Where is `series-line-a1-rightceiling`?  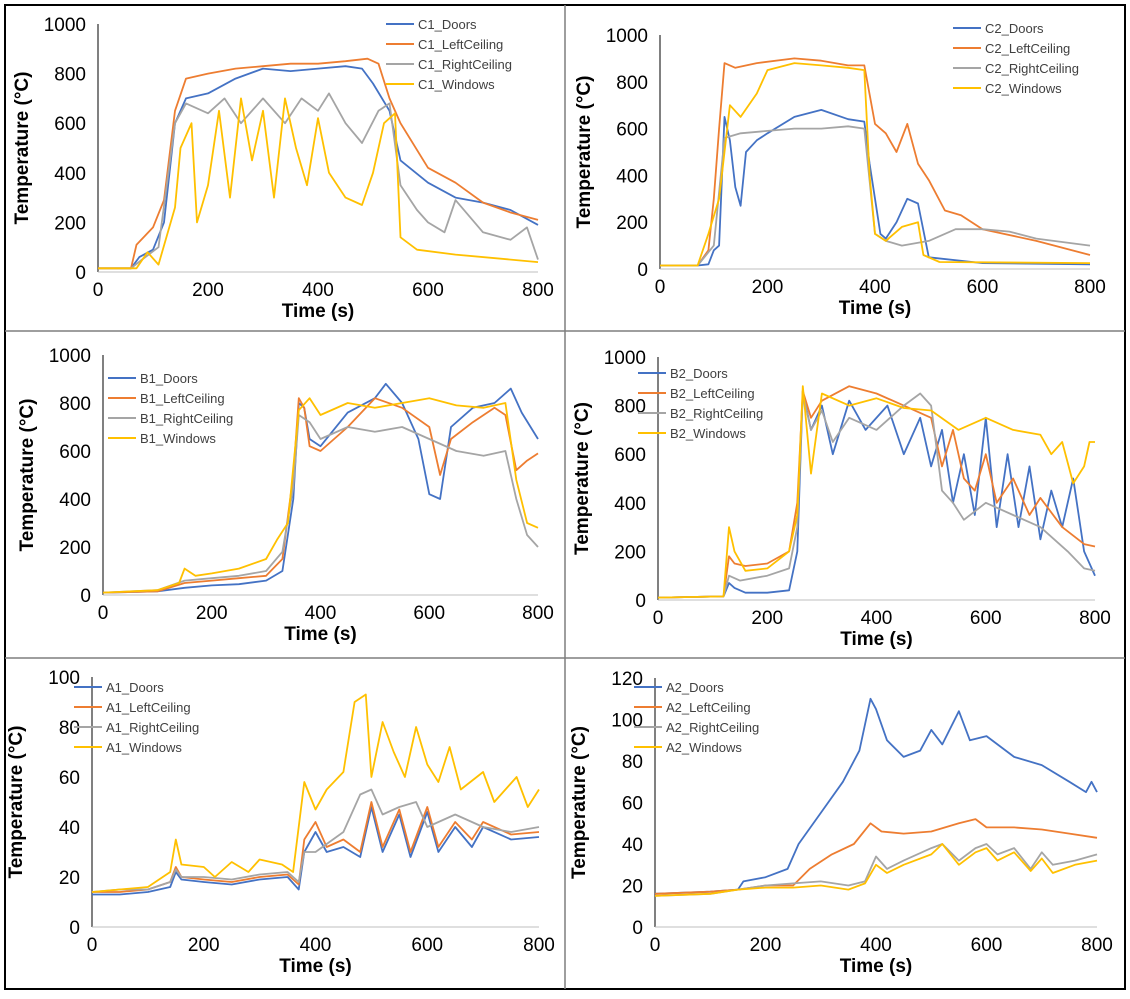 series-line-a1-rightceiling is located at coordinates (315, 840).